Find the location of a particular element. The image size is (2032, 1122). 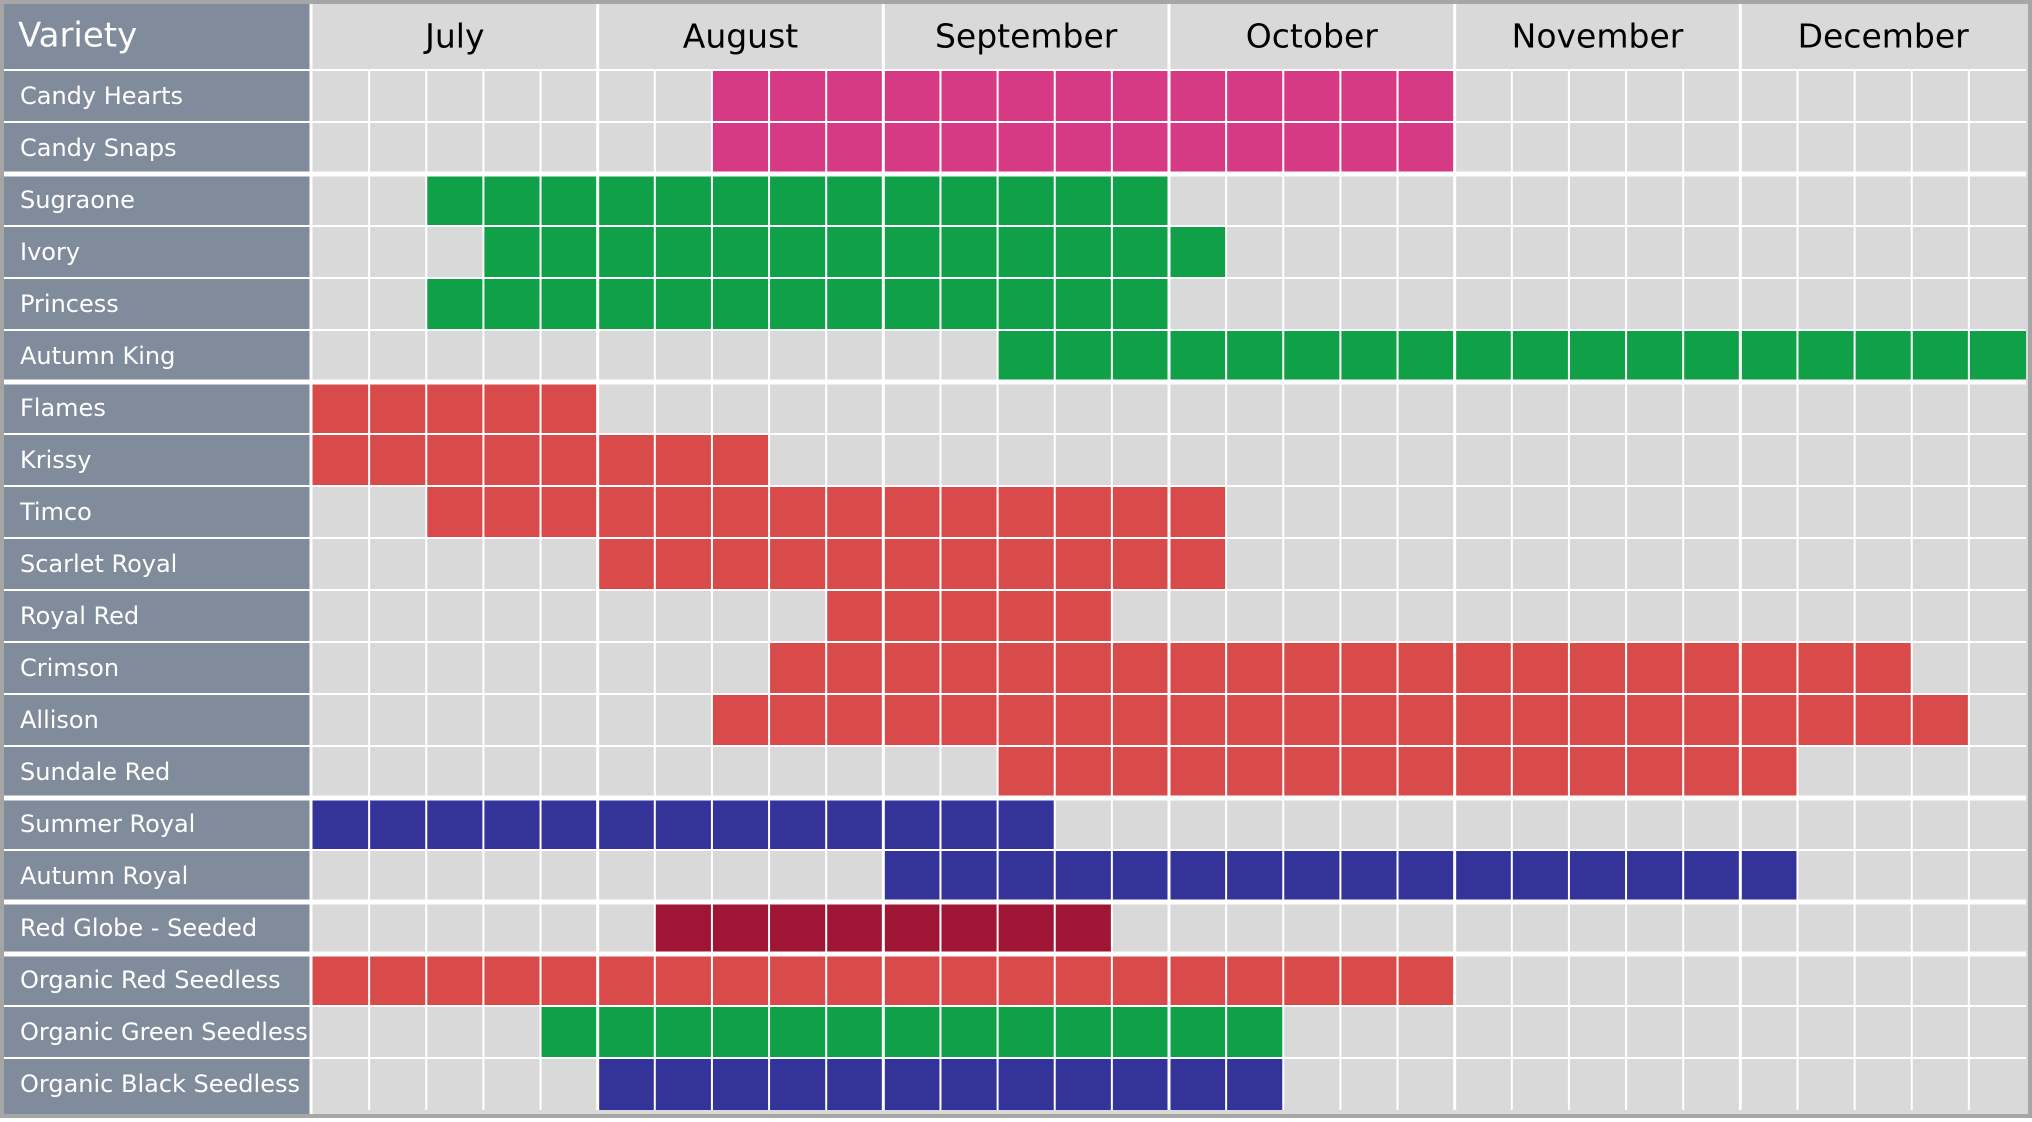

label-column is located at coordinates (157, 559).